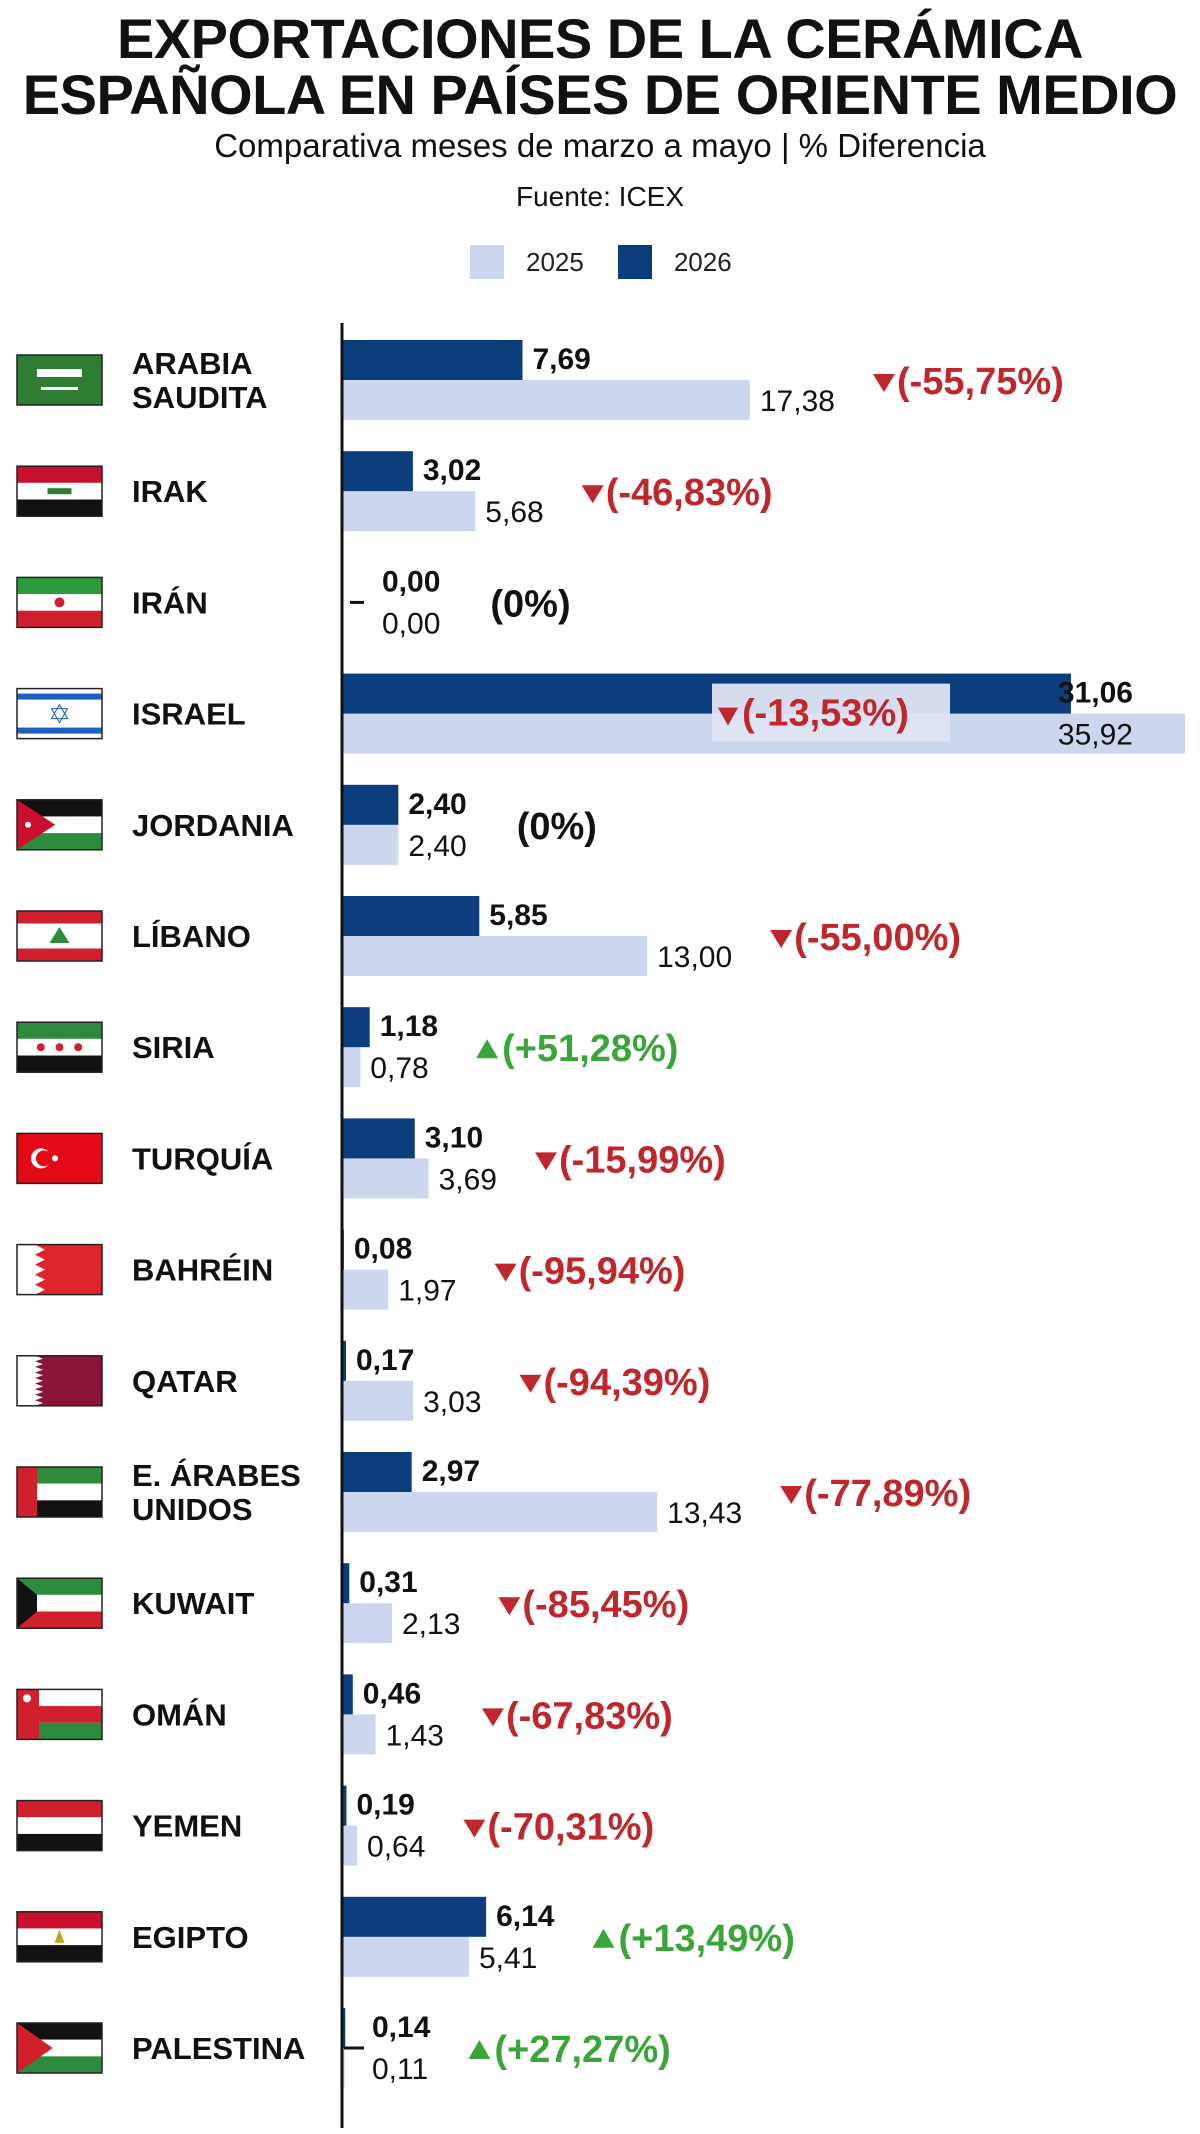  What do you see at coordinates (479, 2049) in the screenshot?
I see `up-arrow-icon` at bounding box center [479, 2049].